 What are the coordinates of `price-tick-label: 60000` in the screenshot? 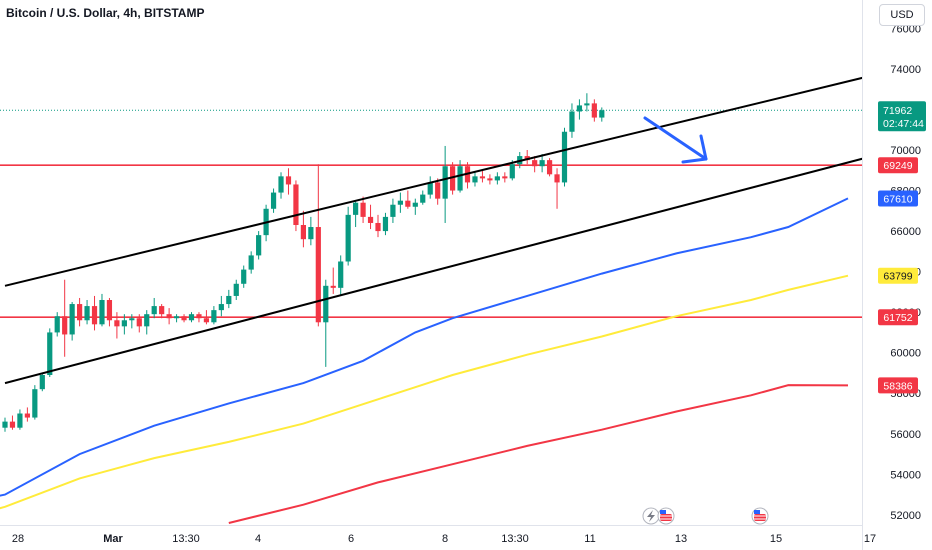 It's located at (905, 354).